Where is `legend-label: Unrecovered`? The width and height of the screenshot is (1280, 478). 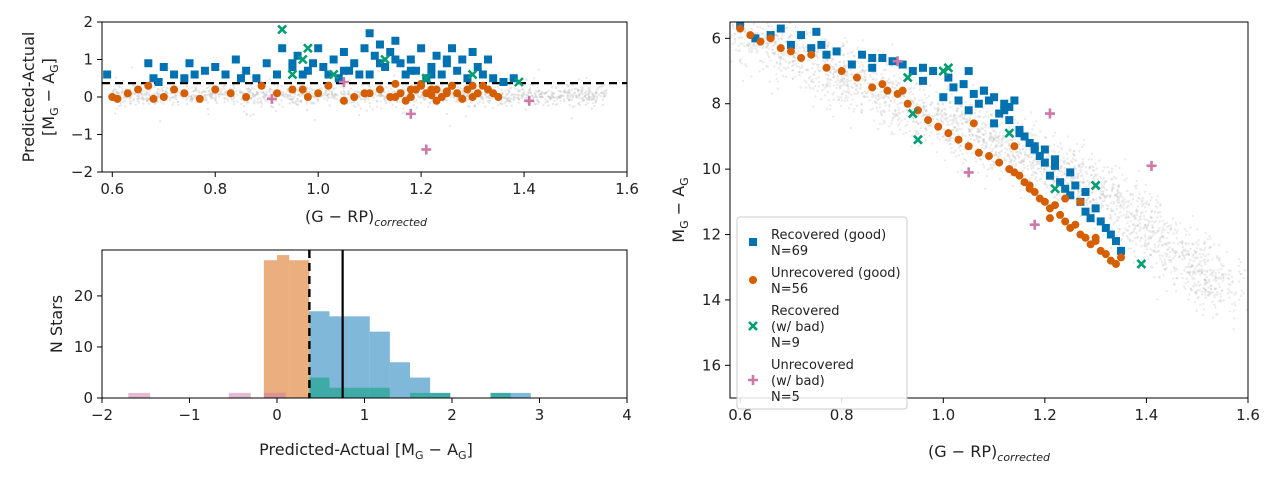 legend-label: Unrecovered is located at coordinates (812, 365).